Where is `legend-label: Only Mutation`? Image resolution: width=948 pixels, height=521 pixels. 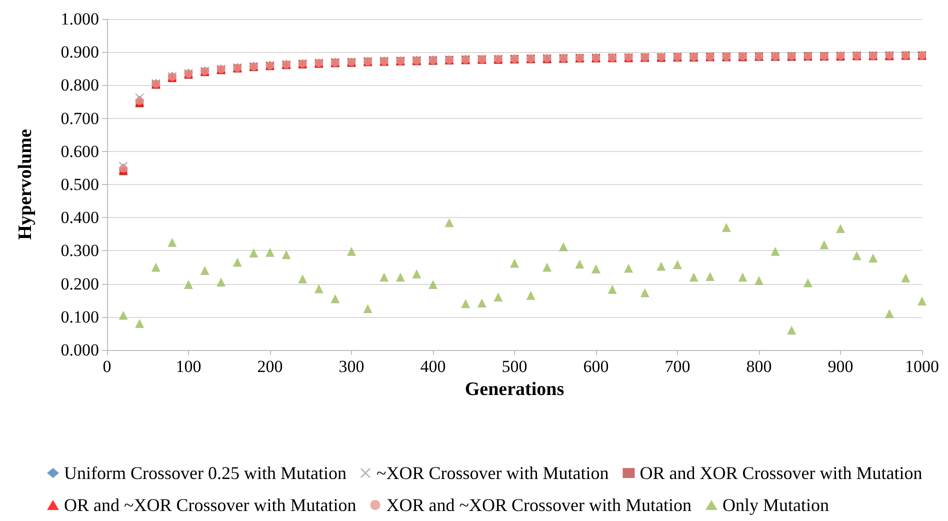
legend-label: Only Mutation is located at coordinates (775, 505).